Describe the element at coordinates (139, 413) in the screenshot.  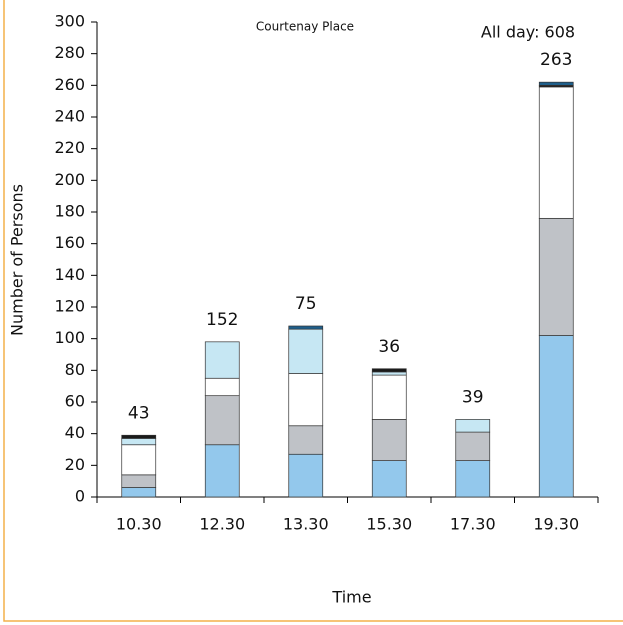
I see `bar-label: 43` at that location.